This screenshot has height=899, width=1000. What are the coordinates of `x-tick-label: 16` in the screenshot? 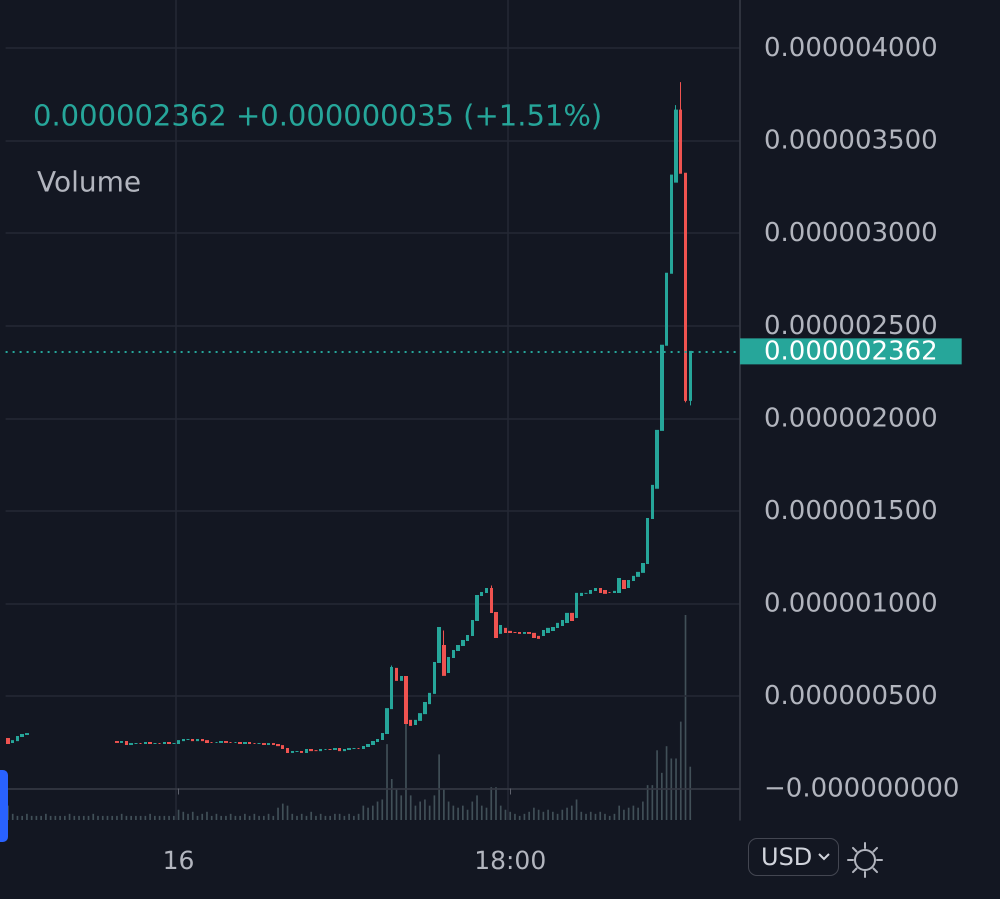 It's located at (178, 860).